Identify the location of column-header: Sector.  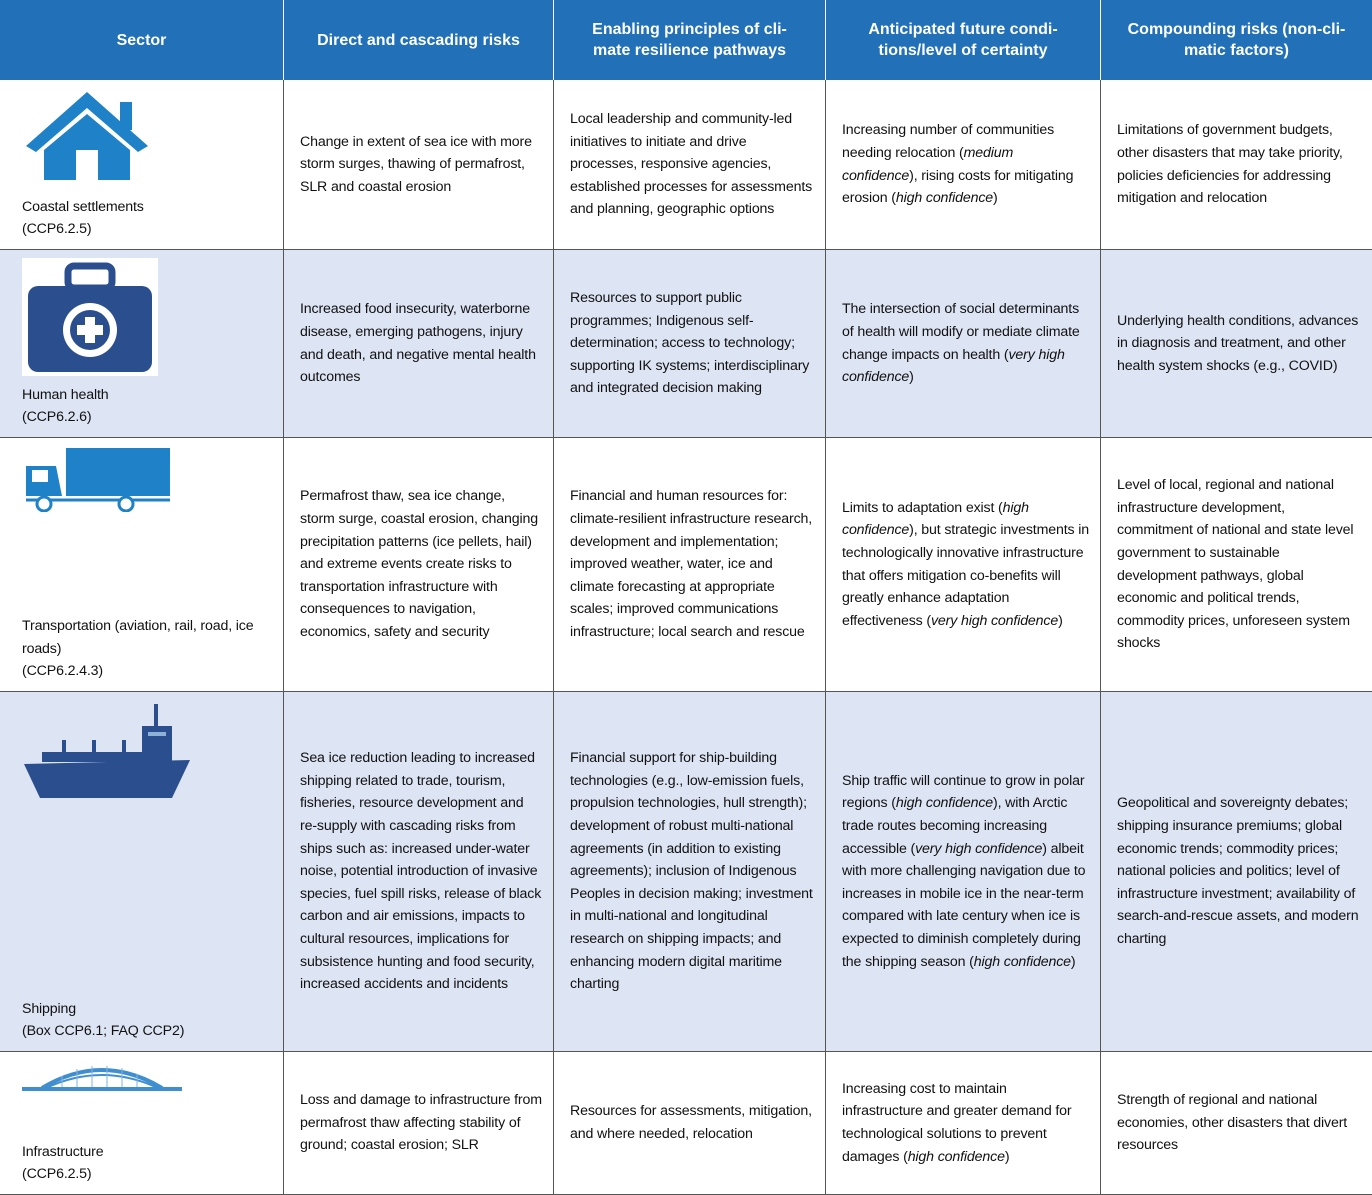
(141, 40).